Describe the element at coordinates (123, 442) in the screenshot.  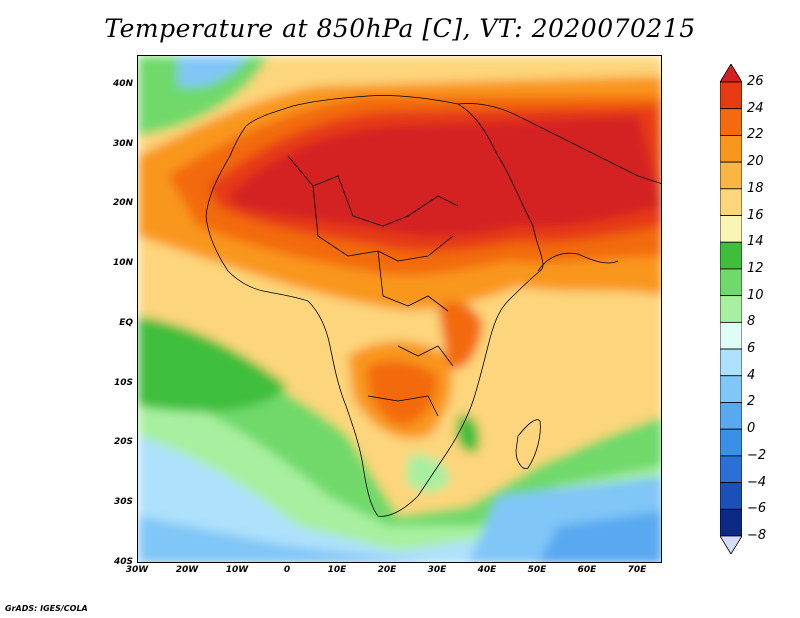
I see `lat-tick-label: 20S` at that location.